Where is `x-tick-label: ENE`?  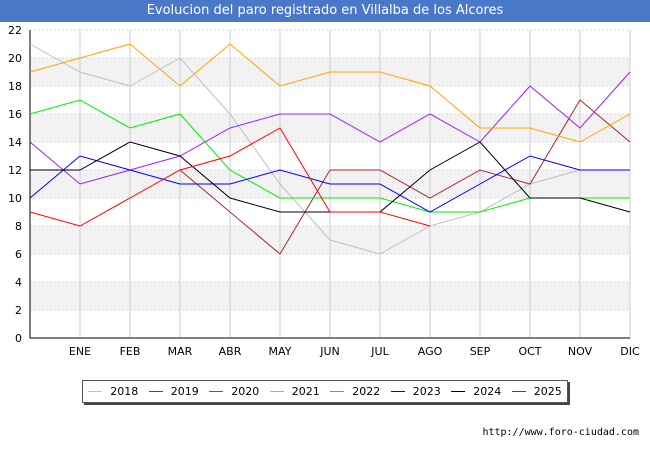
x-tick-label: ENE is located at coordinates (80, 351).